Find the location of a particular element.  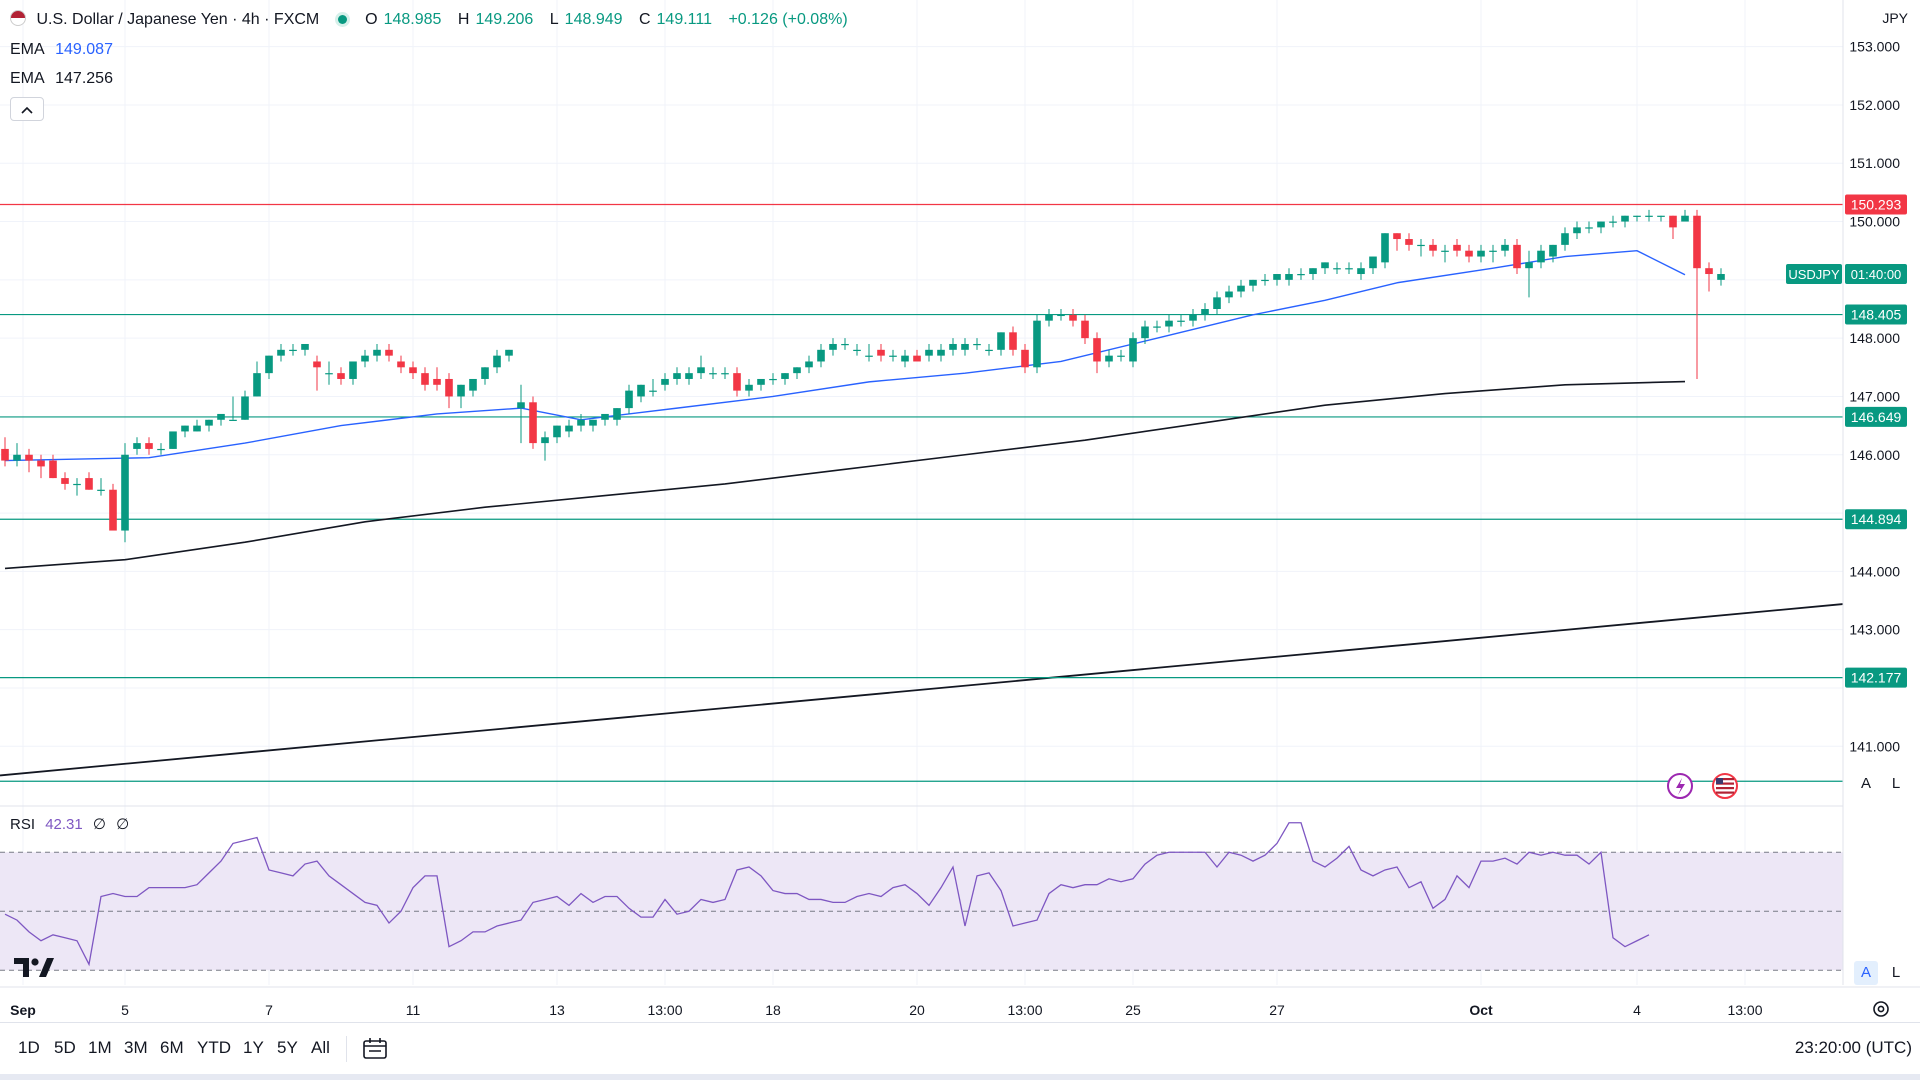

range-button-all: All is located at coordinates (320, 1047).